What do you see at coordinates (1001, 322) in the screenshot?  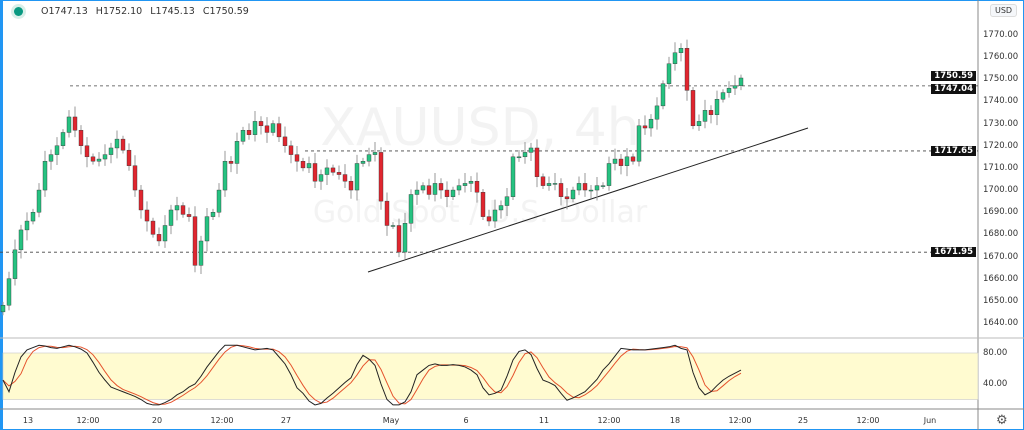 I see `price-tick: 1640.00` at bounding box center [1001, 322].